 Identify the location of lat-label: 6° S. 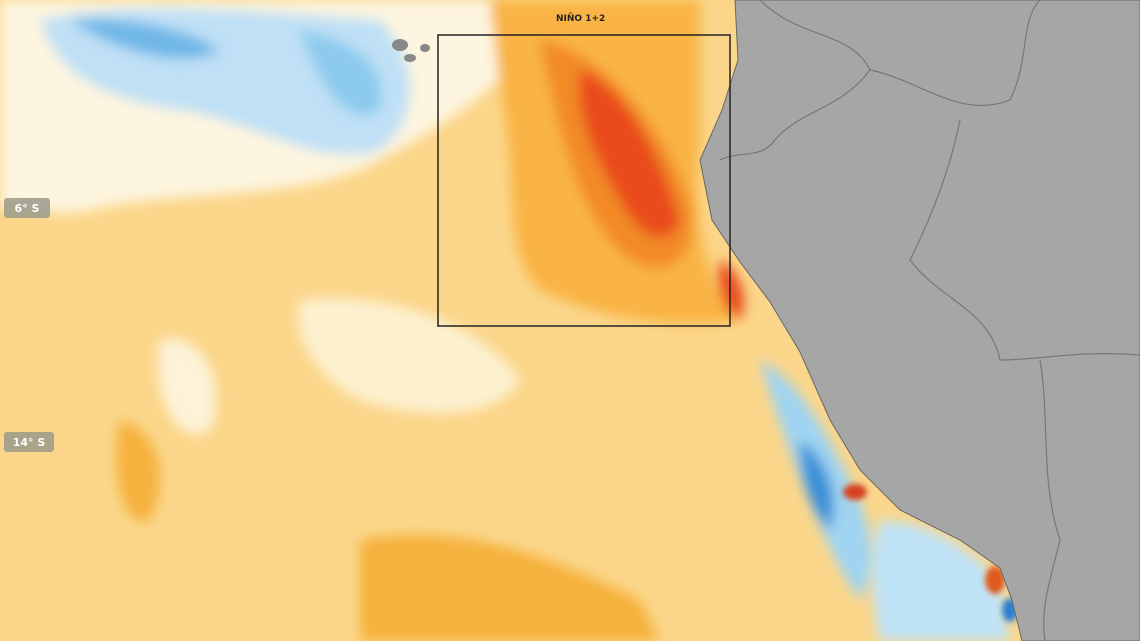
(27, 208).